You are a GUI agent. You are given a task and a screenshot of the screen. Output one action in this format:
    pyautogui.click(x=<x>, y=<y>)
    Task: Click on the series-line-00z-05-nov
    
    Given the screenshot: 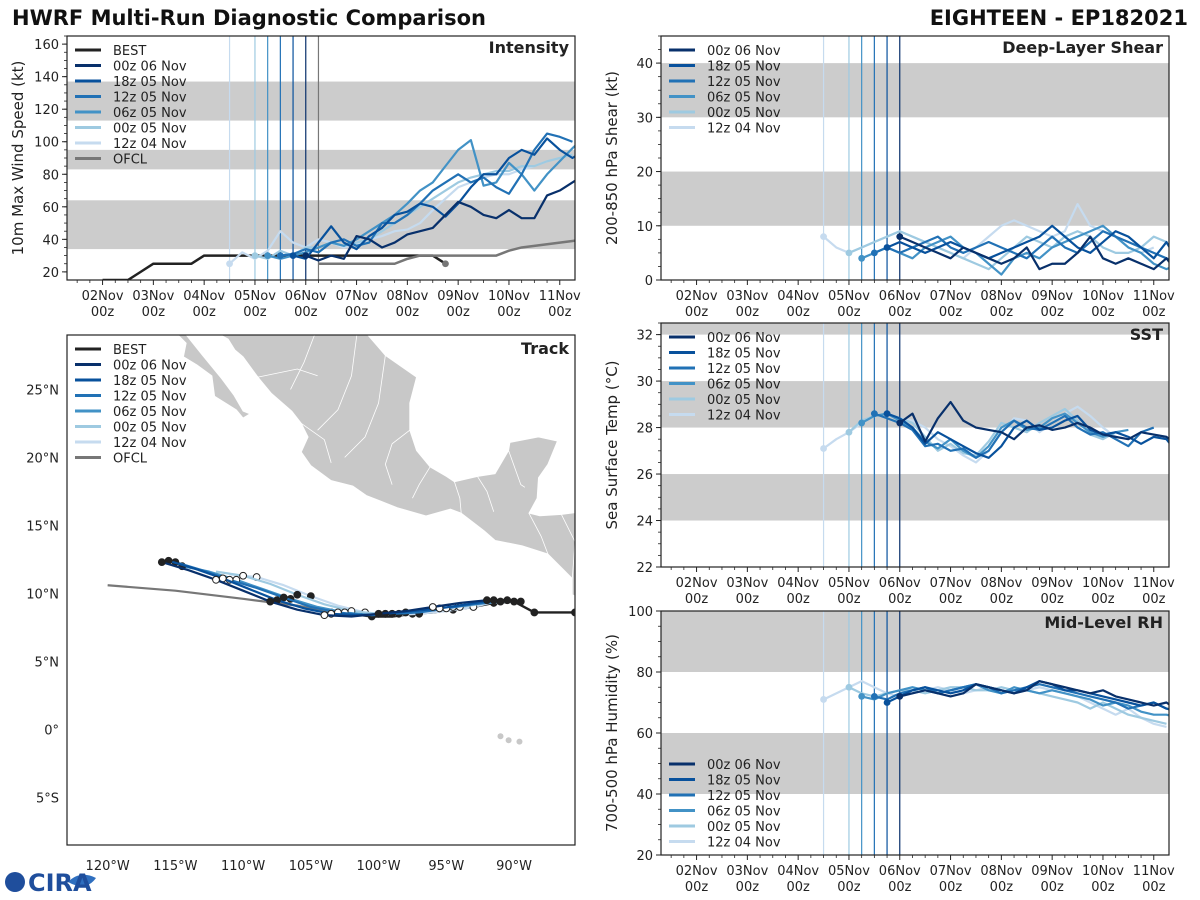 What is the action you would take?
    pyautogui.click(x=1007, y=250)
    